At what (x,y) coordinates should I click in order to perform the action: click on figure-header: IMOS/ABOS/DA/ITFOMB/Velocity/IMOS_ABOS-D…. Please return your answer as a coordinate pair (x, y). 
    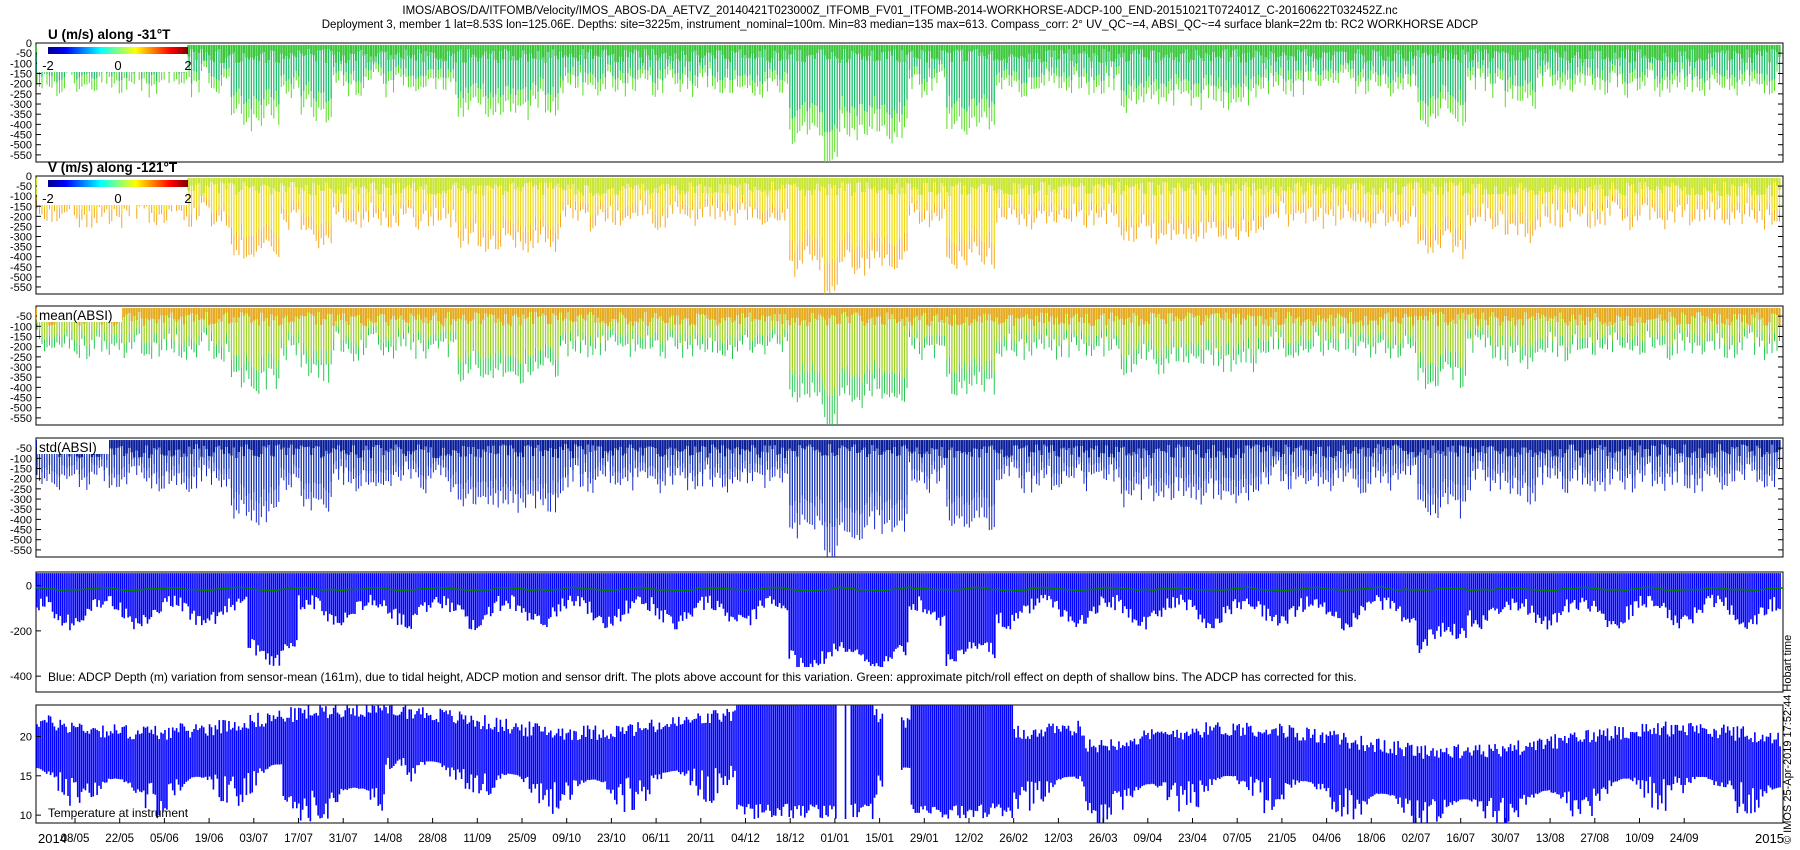
    Looking at the image, I should click on (900, 18).